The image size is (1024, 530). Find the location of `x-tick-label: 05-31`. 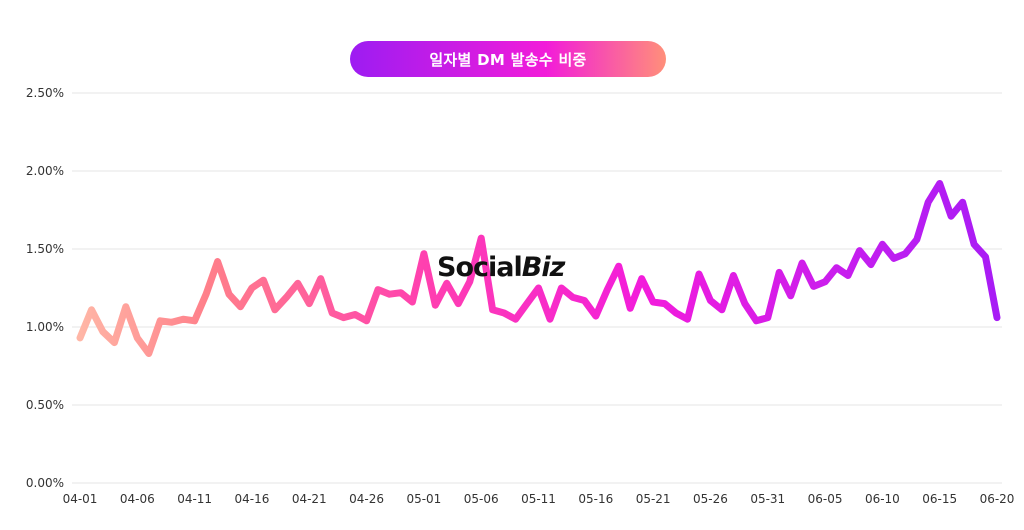

x-tick-label: 05-31 is located at coordinates (767, 499).